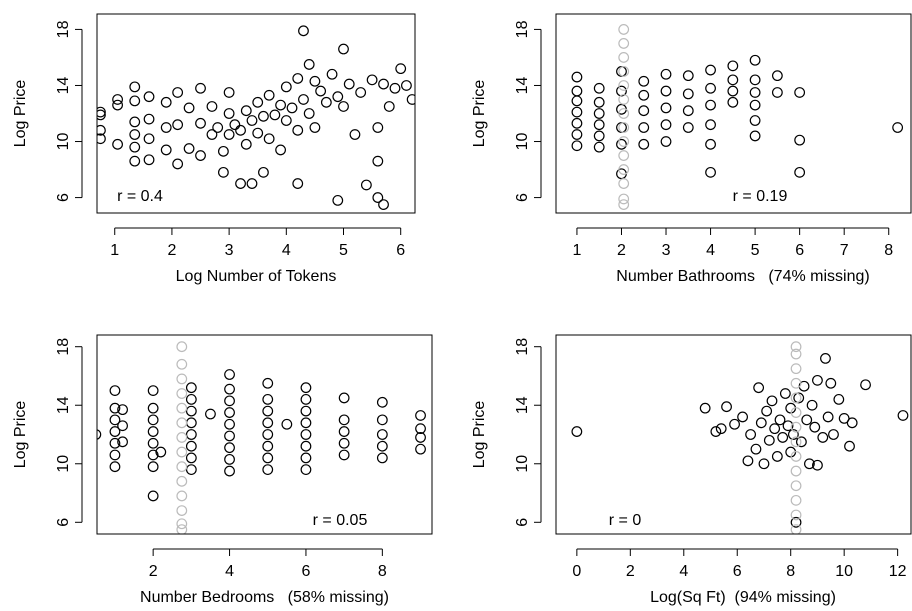 Image resolution: width=912 pixels, height=611 pixels. Describe the element at coordinates (63, 85) in the screenshot. I see `y-tick-label: 14` at that location.